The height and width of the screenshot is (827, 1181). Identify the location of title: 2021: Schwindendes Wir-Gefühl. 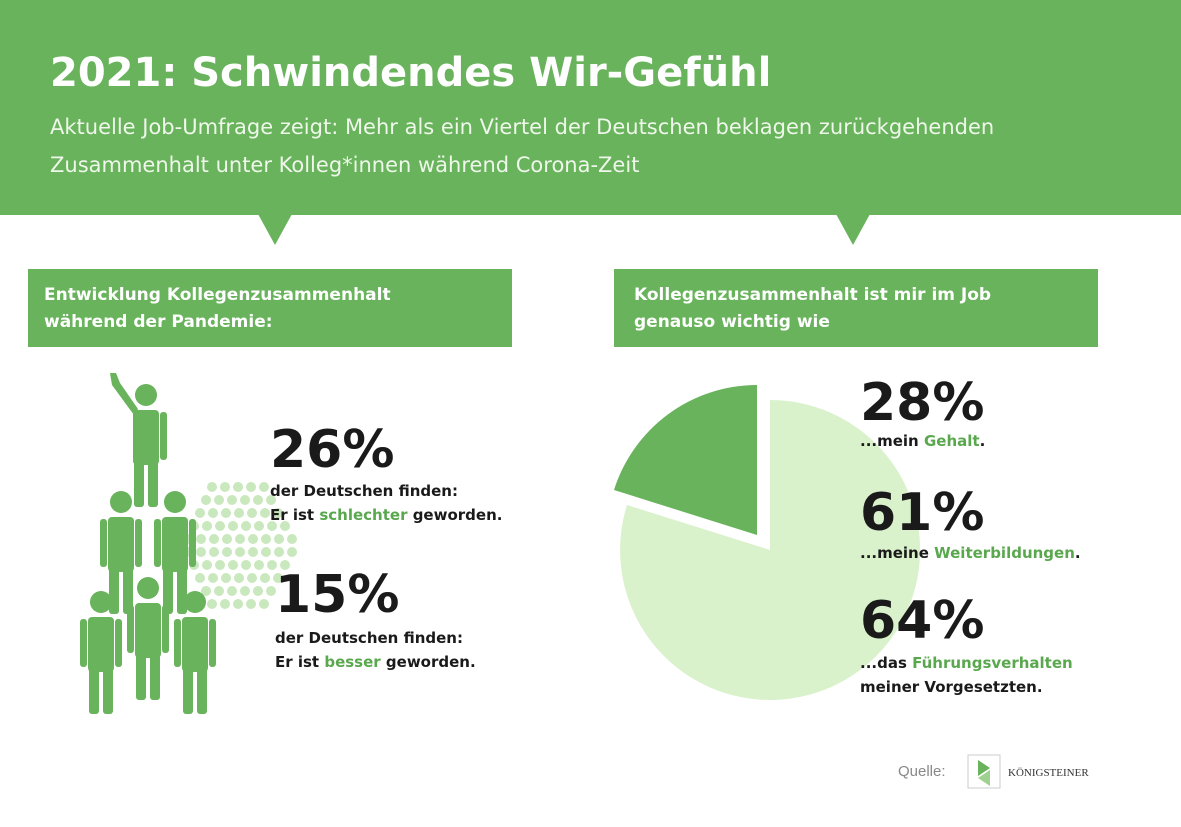
(410, 73).